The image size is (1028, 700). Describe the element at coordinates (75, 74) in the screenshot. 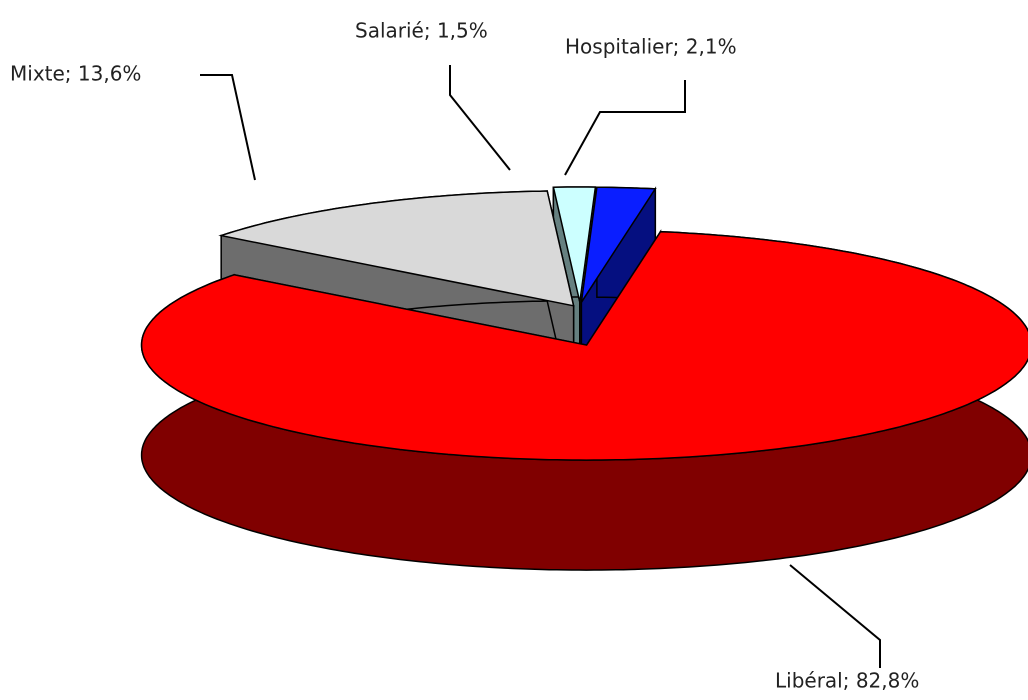

I see `slice-label: Mixte; 13,6%` at that location.